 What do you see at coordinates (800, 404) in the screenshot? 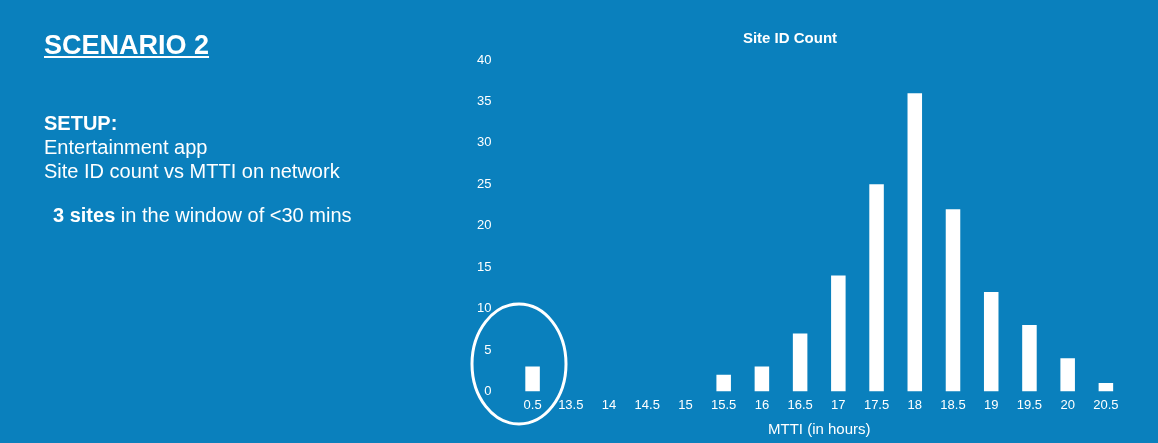
I see `x-tick-label: 16.5` at bounding box center [800, 404].